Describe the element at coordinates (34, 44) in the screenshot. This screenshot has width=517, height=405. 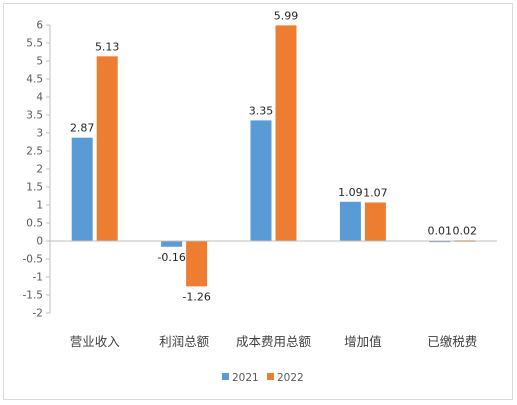
I see `y-tick-label: 5.5` at that location.